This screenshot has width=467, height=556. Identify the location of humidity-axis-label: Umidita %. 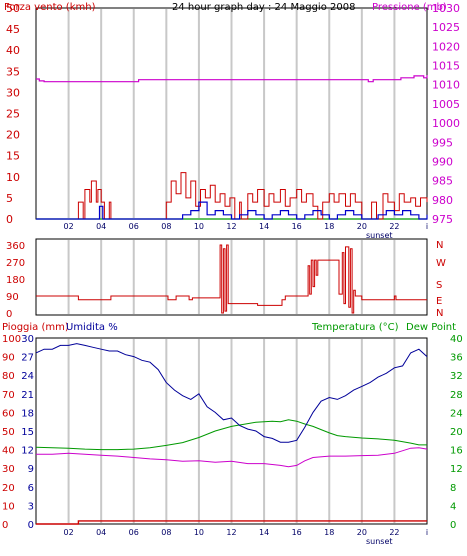
(92, 327).